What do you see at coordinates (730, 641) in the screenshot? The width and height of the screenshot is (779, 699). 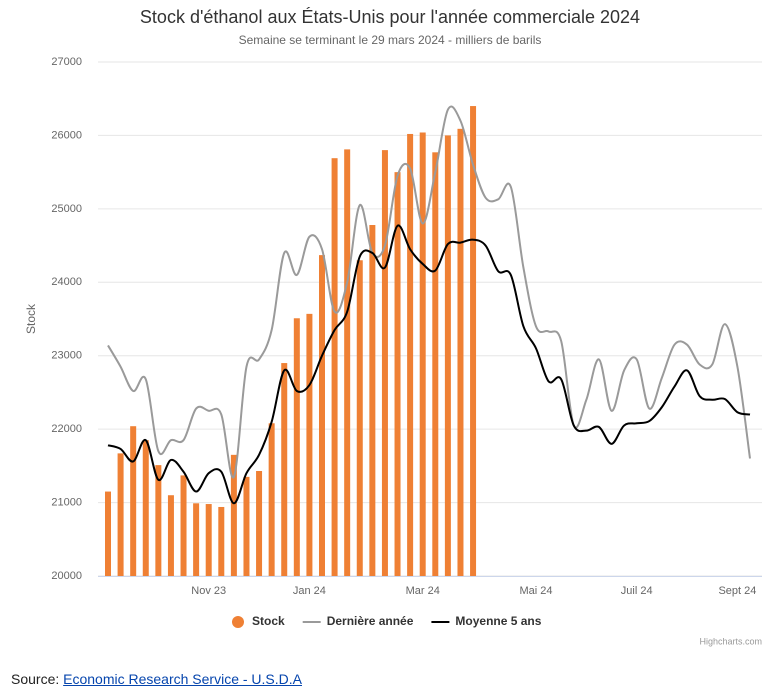 I see `credits: Highcharts.com` at bounding box center [730, 641].